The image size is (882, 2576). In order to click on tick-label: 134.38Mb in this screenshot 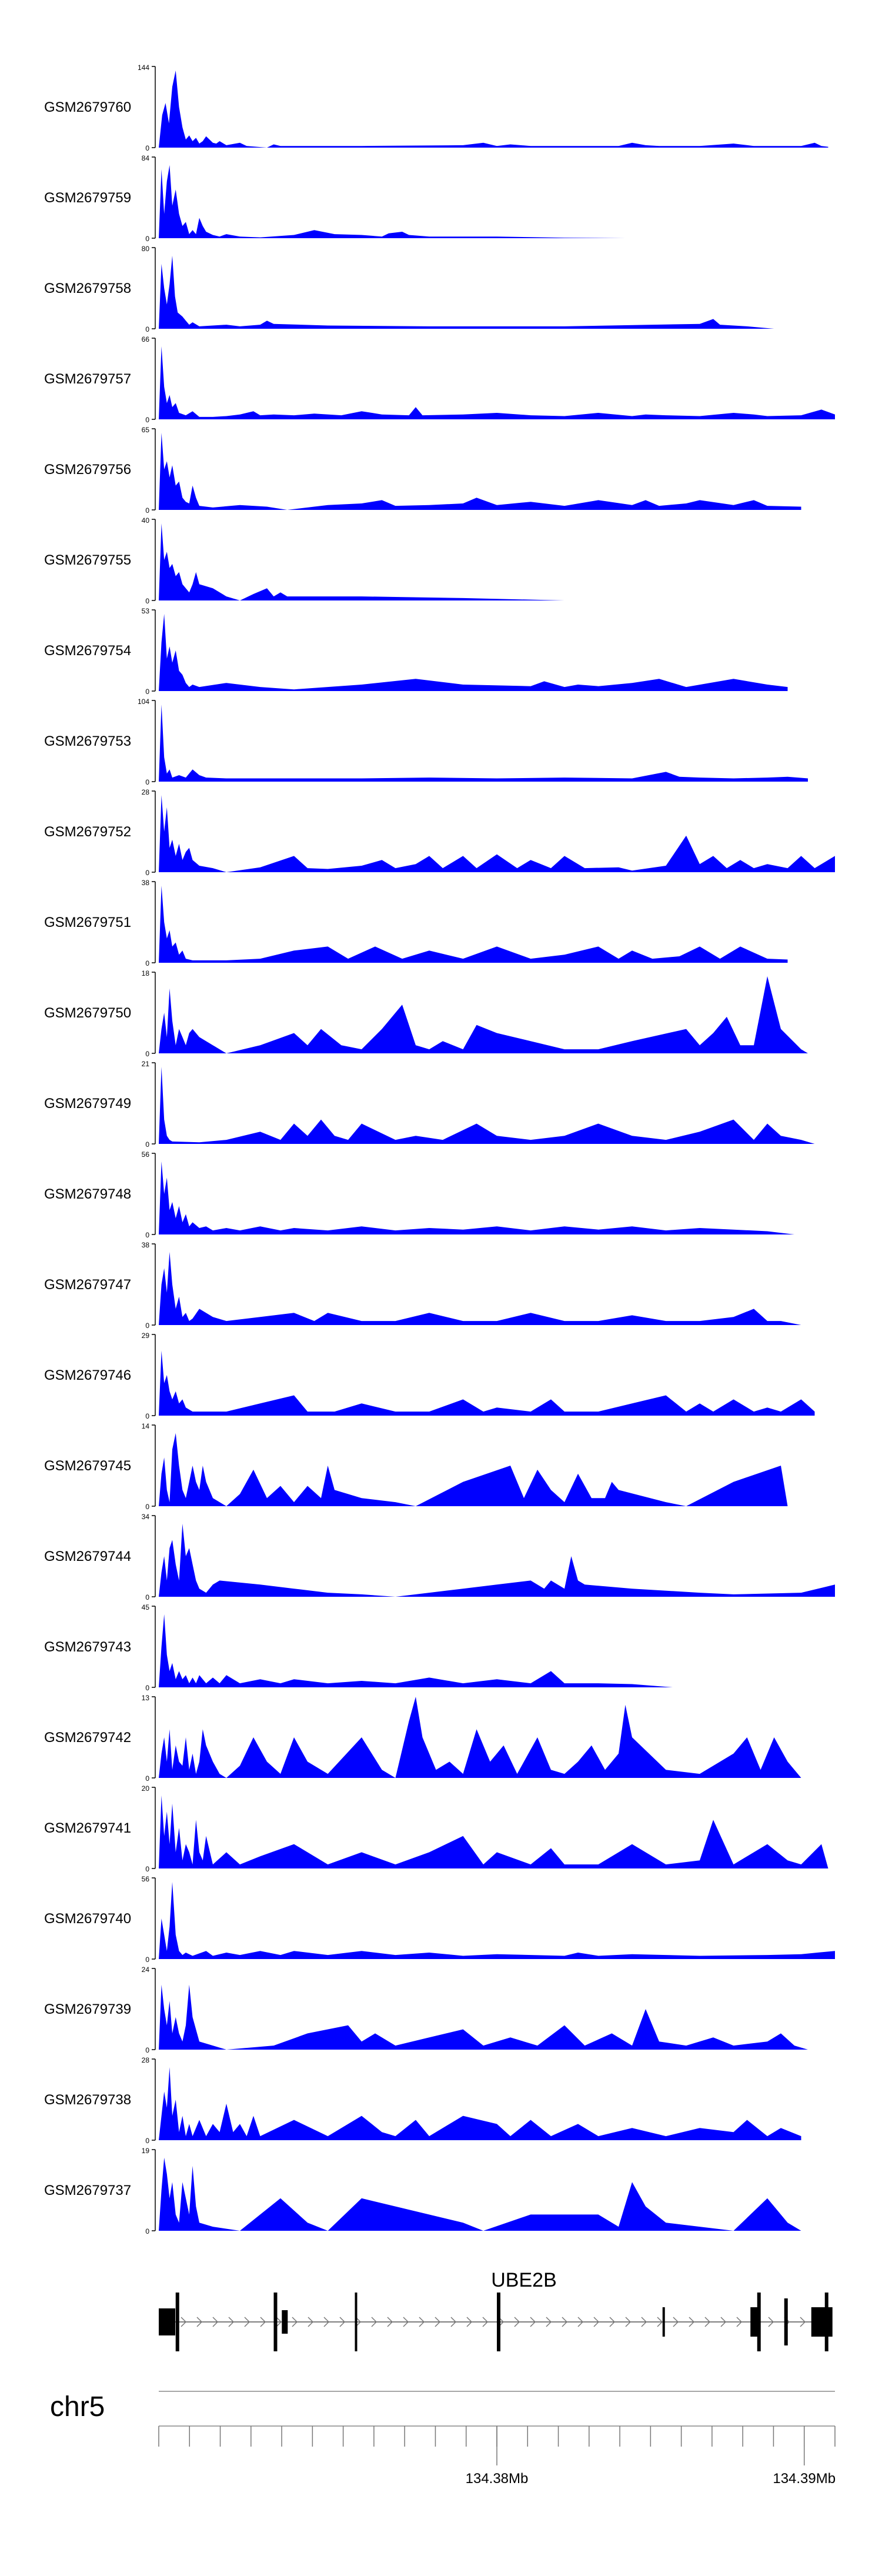, I will do `click(497, 2479)`.